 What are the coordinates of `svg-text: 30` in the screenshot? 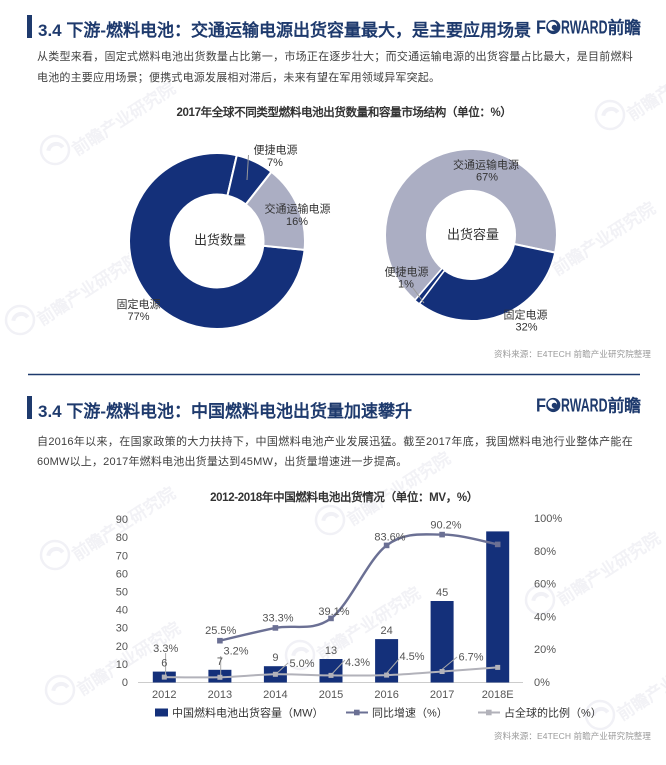 It's located at (122, 629).